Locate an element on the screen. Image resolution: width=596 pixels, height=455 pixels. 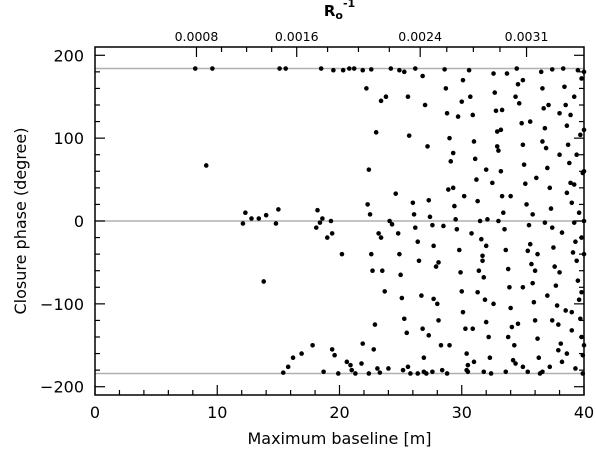
y-axis-label: Closure phase (degree) is located at coordinates (20, 221).